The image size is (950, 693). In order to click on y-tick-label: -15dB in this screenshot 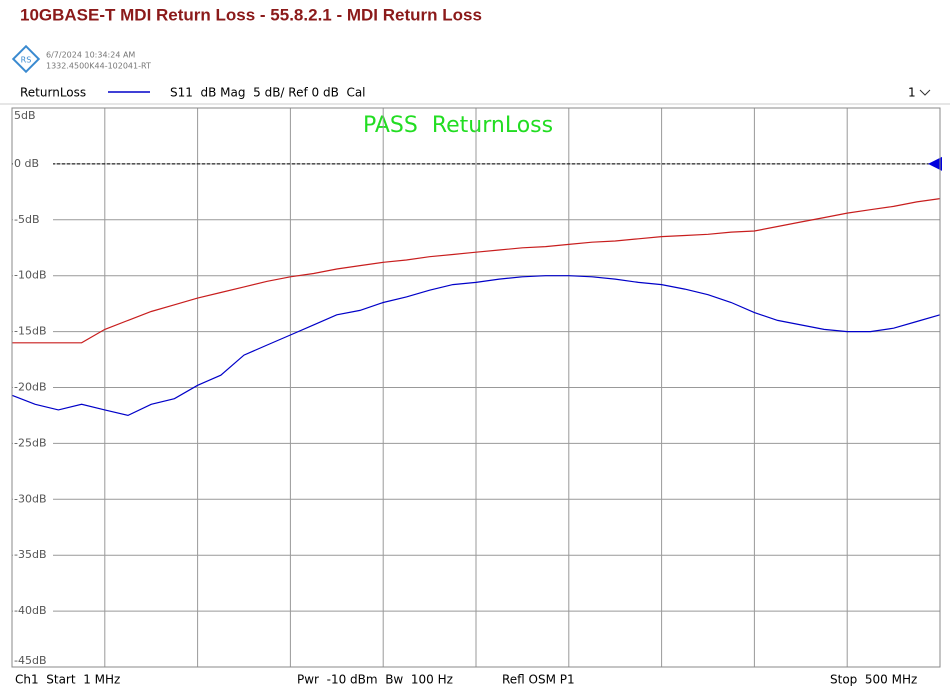, I will do `click(30, 331)`.